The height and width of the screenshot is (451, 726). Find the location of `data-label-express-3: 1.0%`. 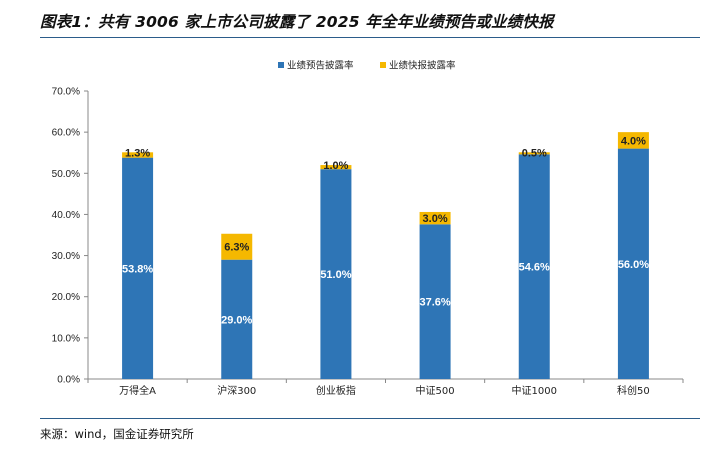

data-label-express-3: 1.0% is located at coordinates (335, 166).